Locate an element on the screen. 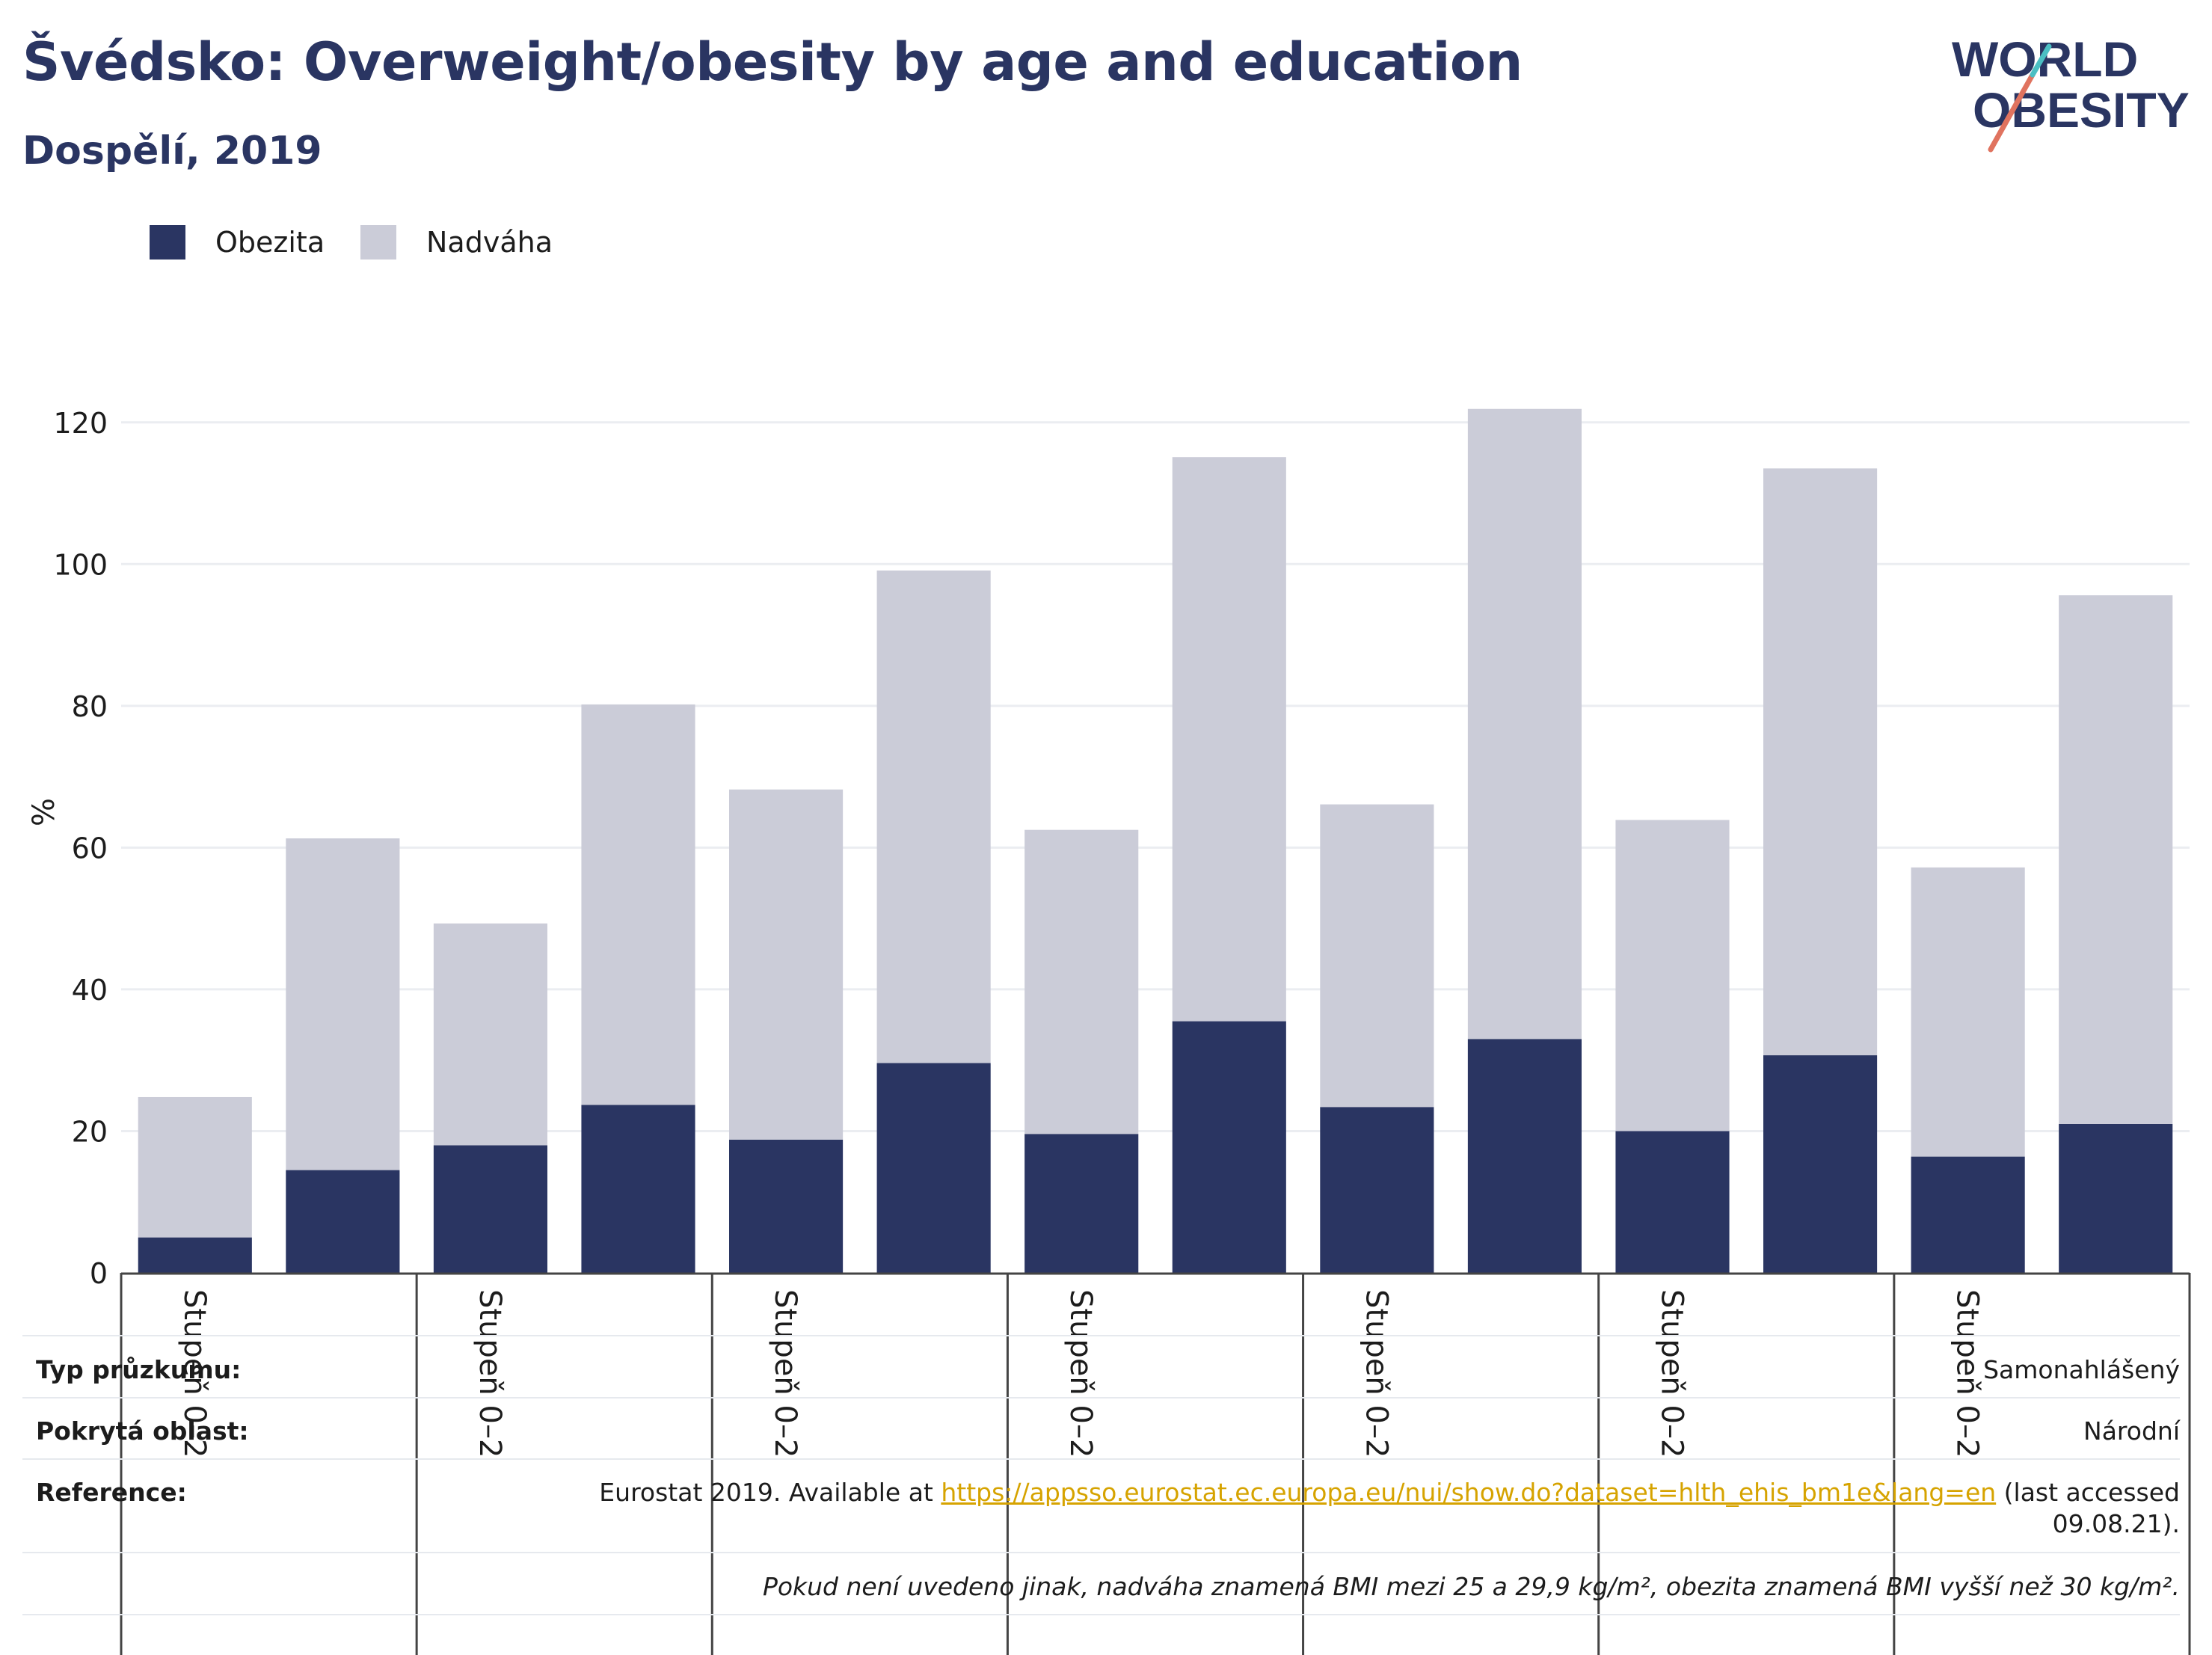 This screenshot has height=1655, width=2212. reference-suffix: (last accessed is located at coordinates (2088, 1492).